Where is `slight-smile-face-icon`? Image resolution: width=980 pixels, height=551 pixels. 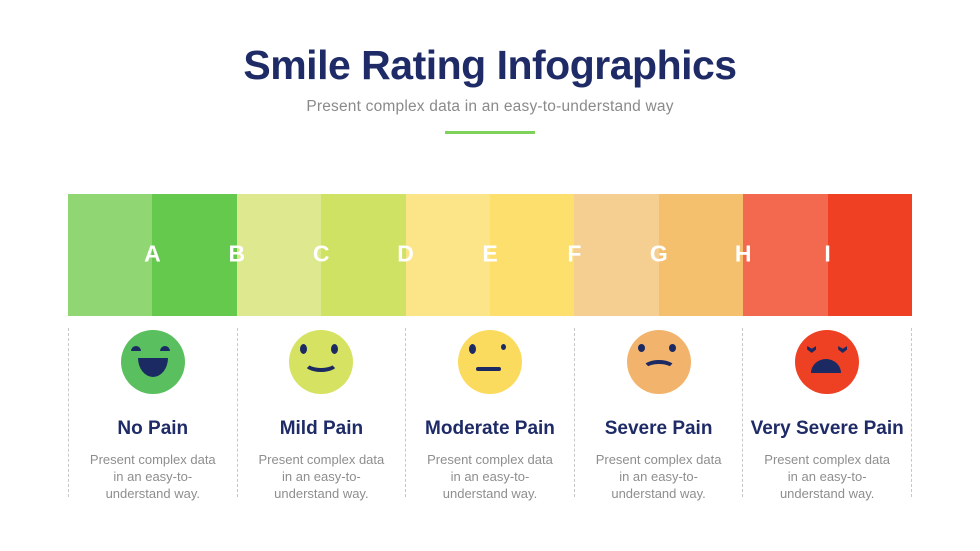 slight-smile-face-icon is located at coordinates (321, 362).